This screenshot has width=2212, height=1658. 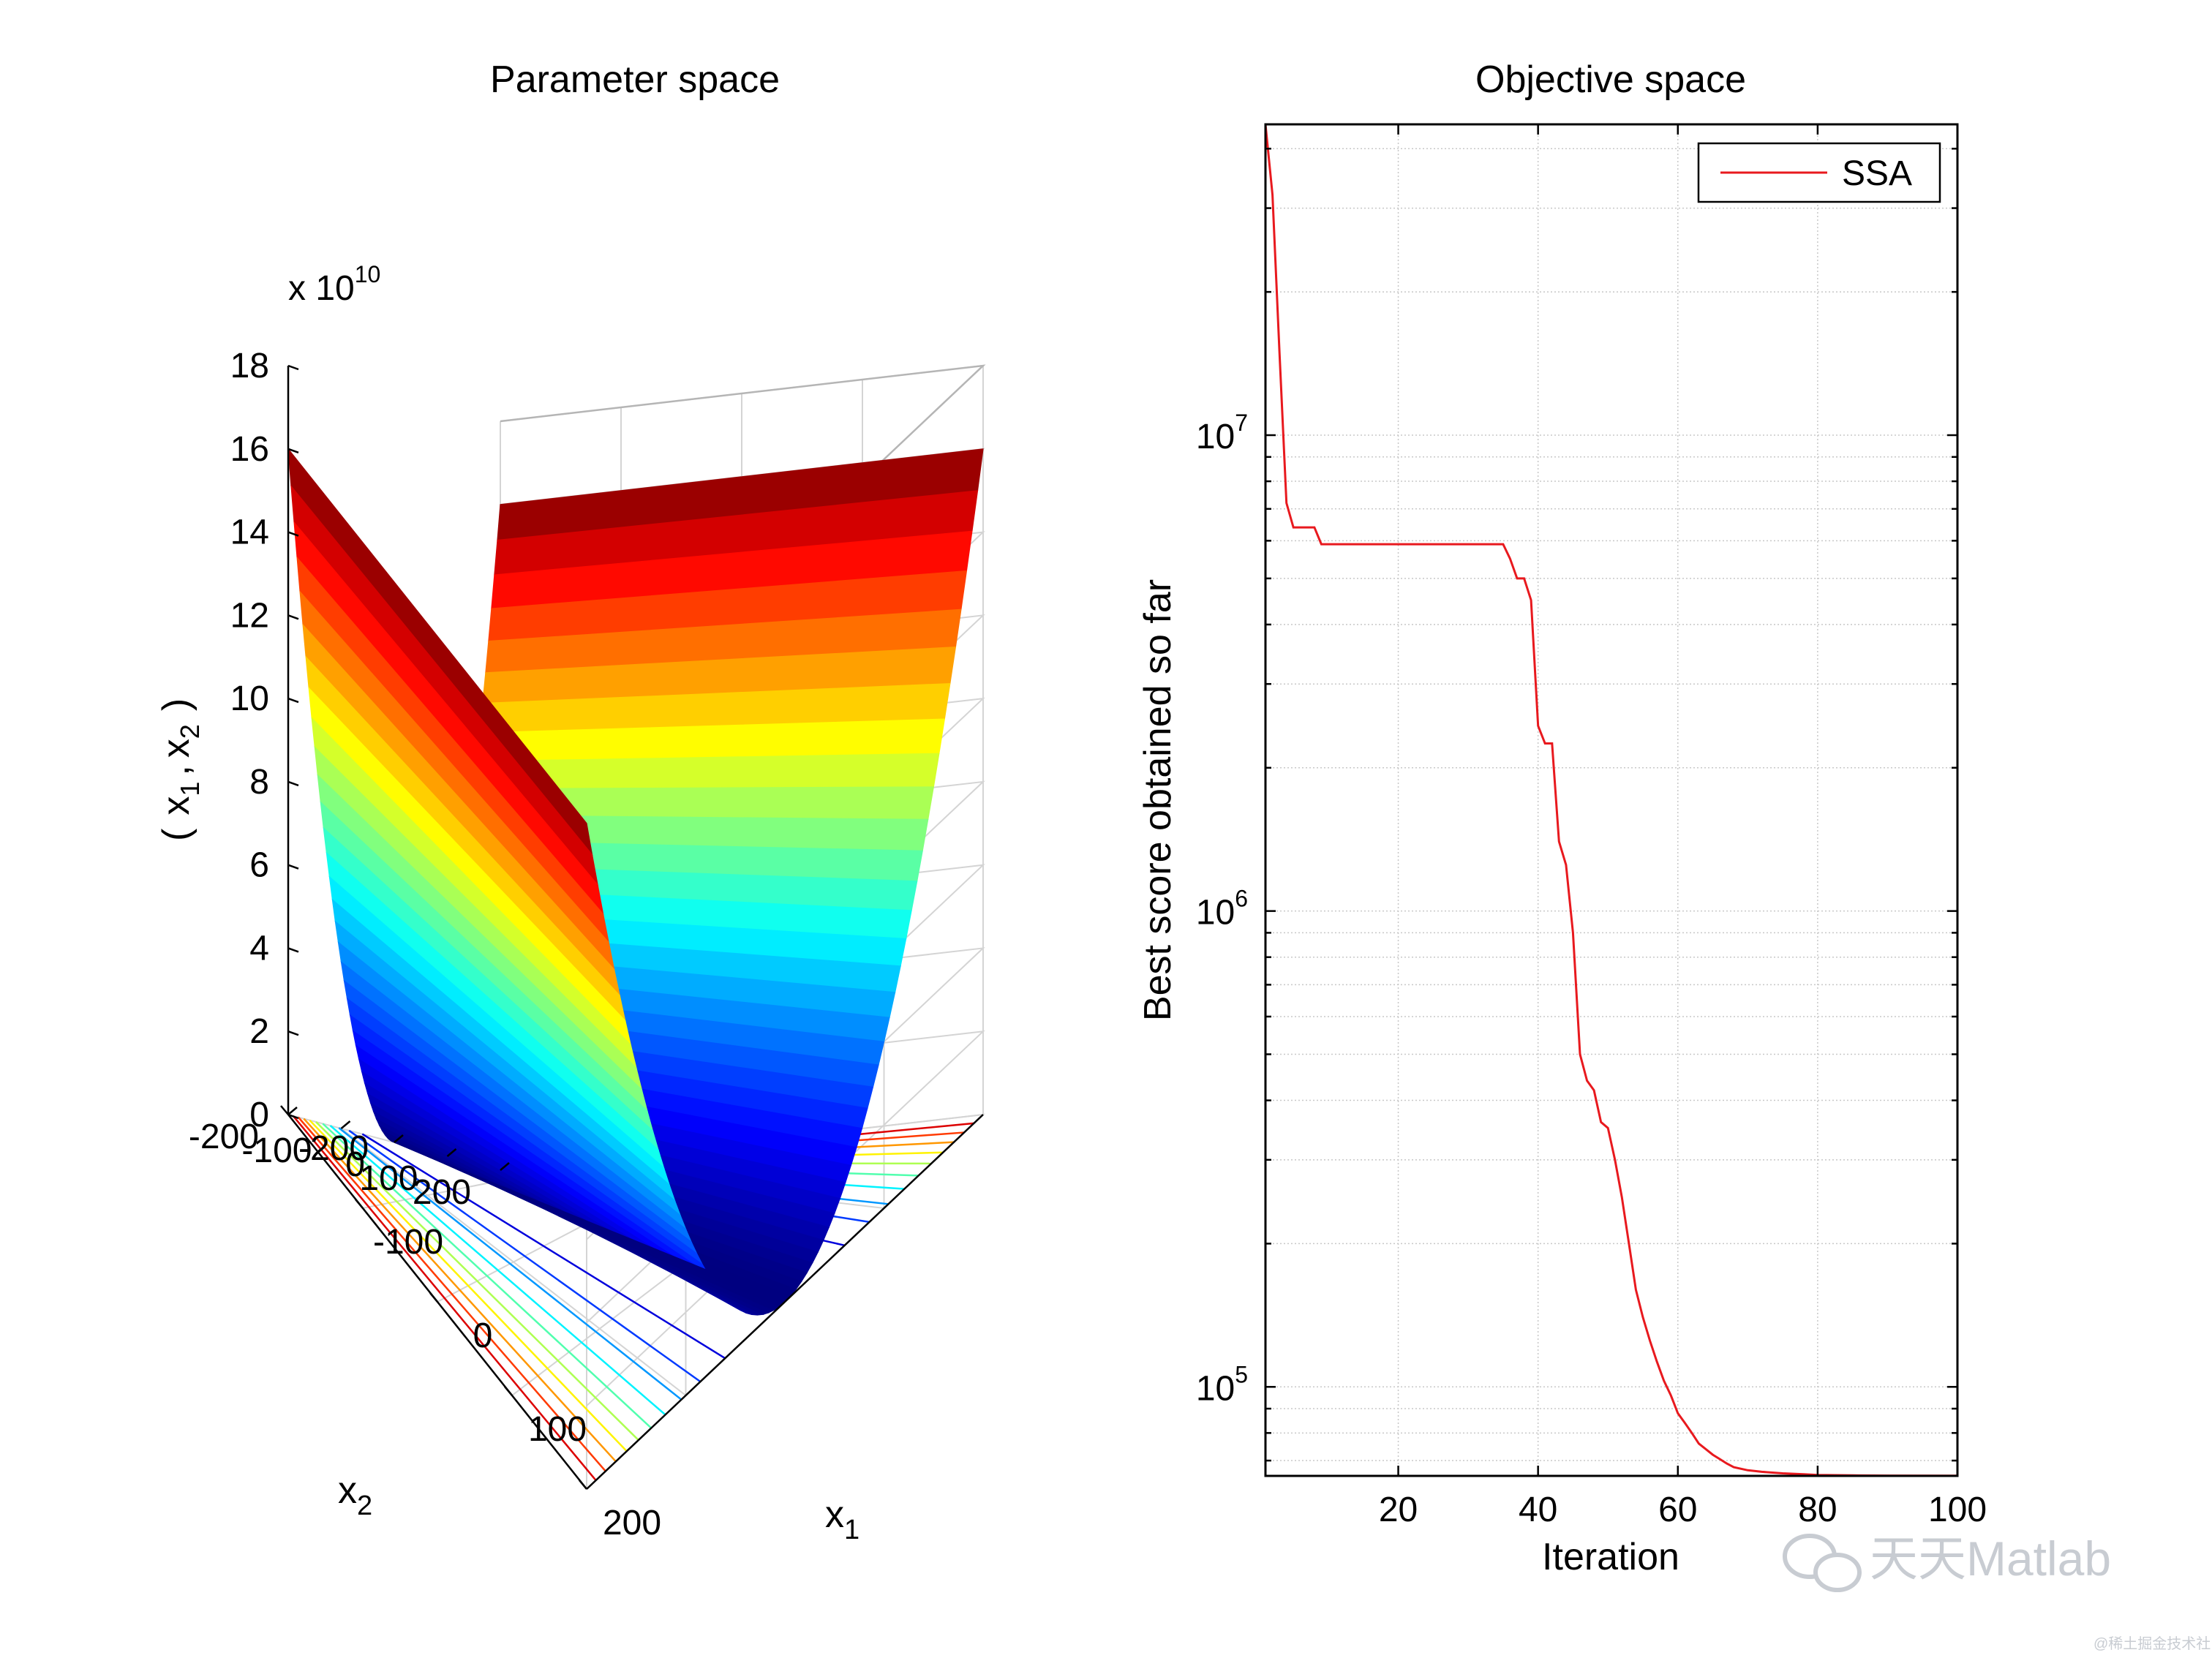 What do you see at coordinates (1997, 1591) in the screenshot?
I see `watermark: 天天Matlab @稀土掘金技术社区` at bounding box center [1997, 1591].